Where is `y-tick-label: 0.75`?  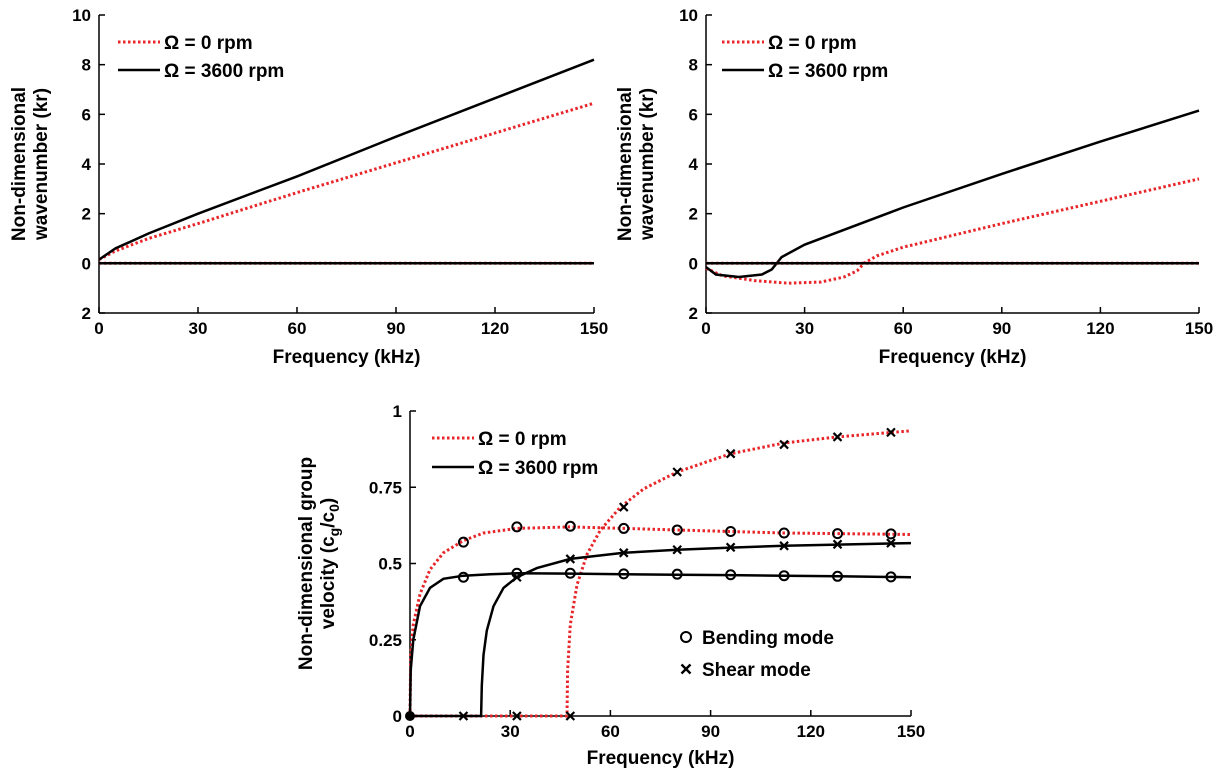
y-tick-label: 0.75 is located at coordinates (385, 487).